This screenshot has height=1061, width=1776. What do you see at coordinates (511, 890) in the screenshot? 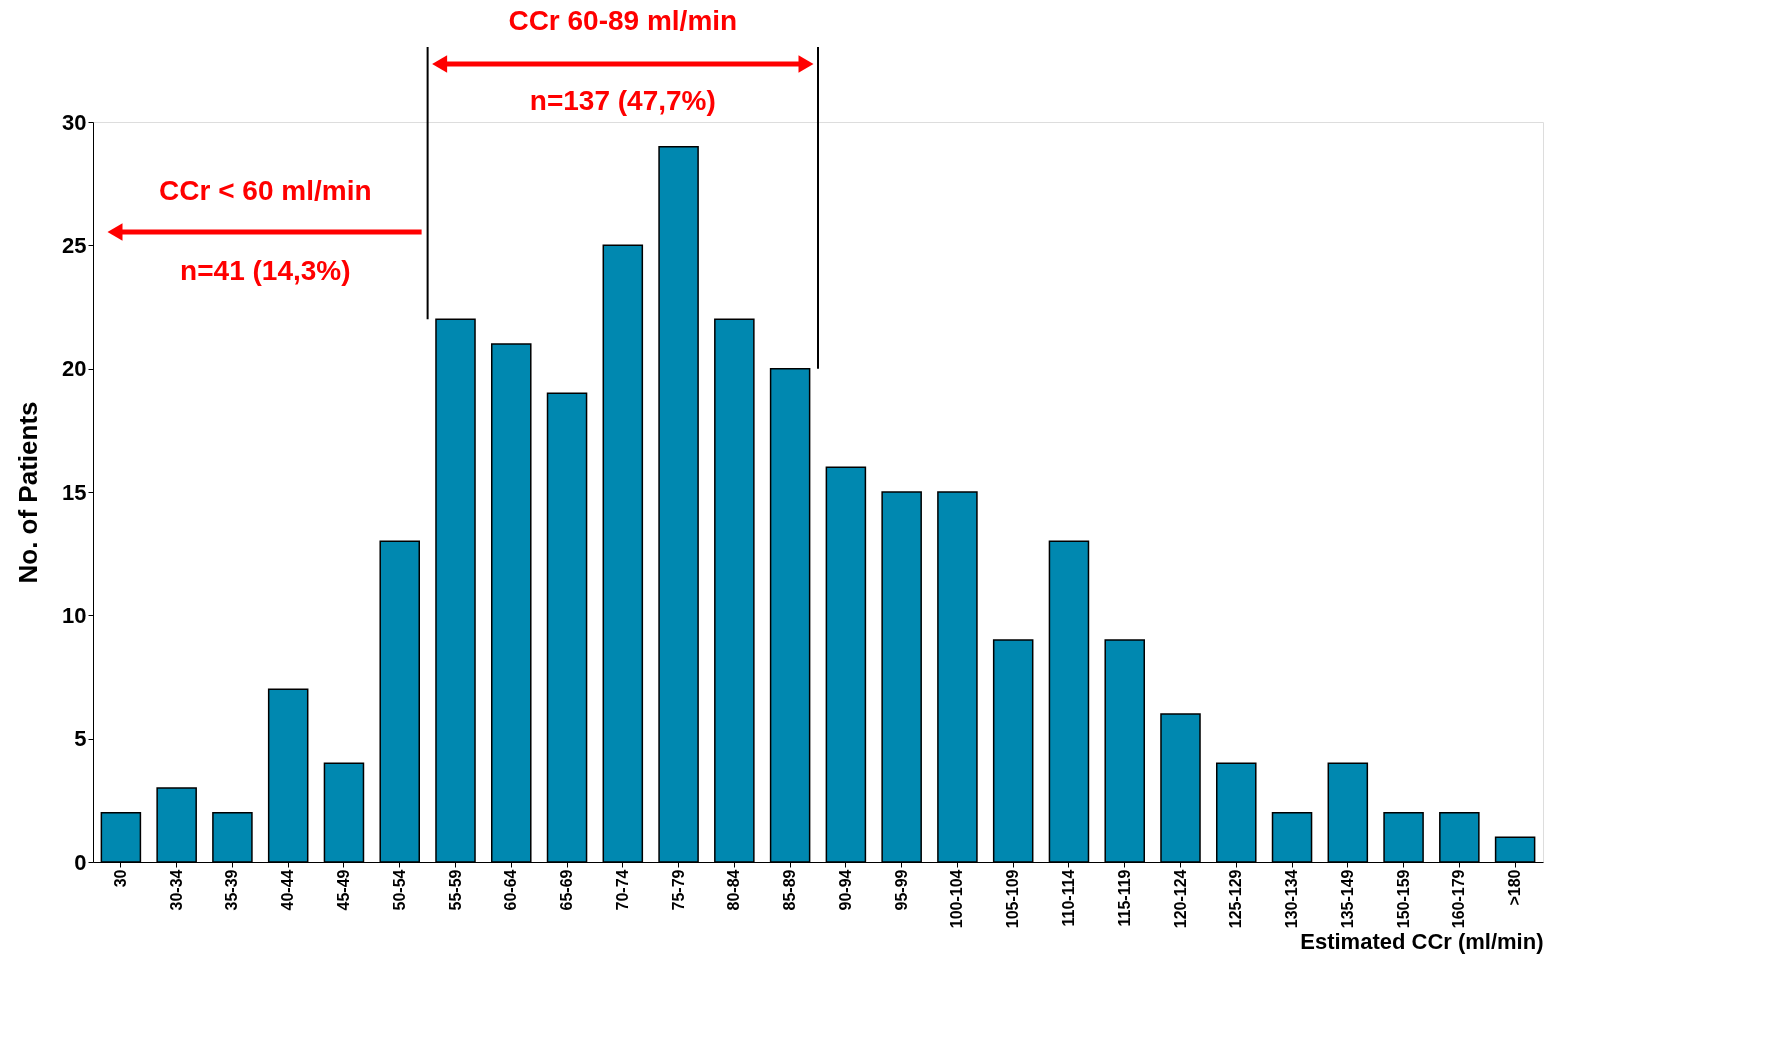
I see `x-tick-label: 60-64` at bounding box center [511, 890].